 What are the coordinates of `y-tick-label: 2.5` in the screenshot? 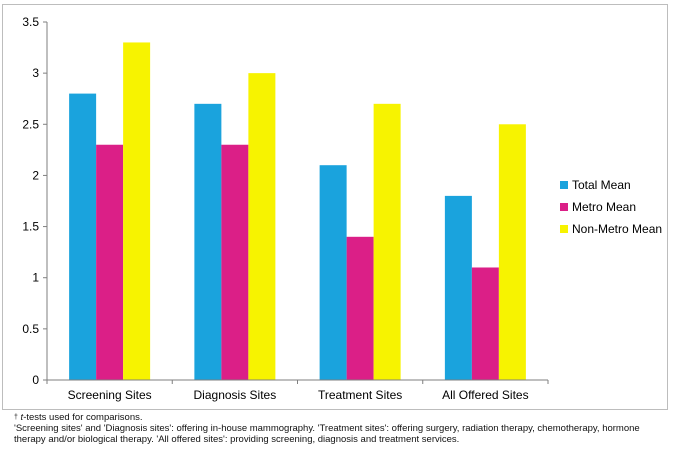 It's located at (30, 124).